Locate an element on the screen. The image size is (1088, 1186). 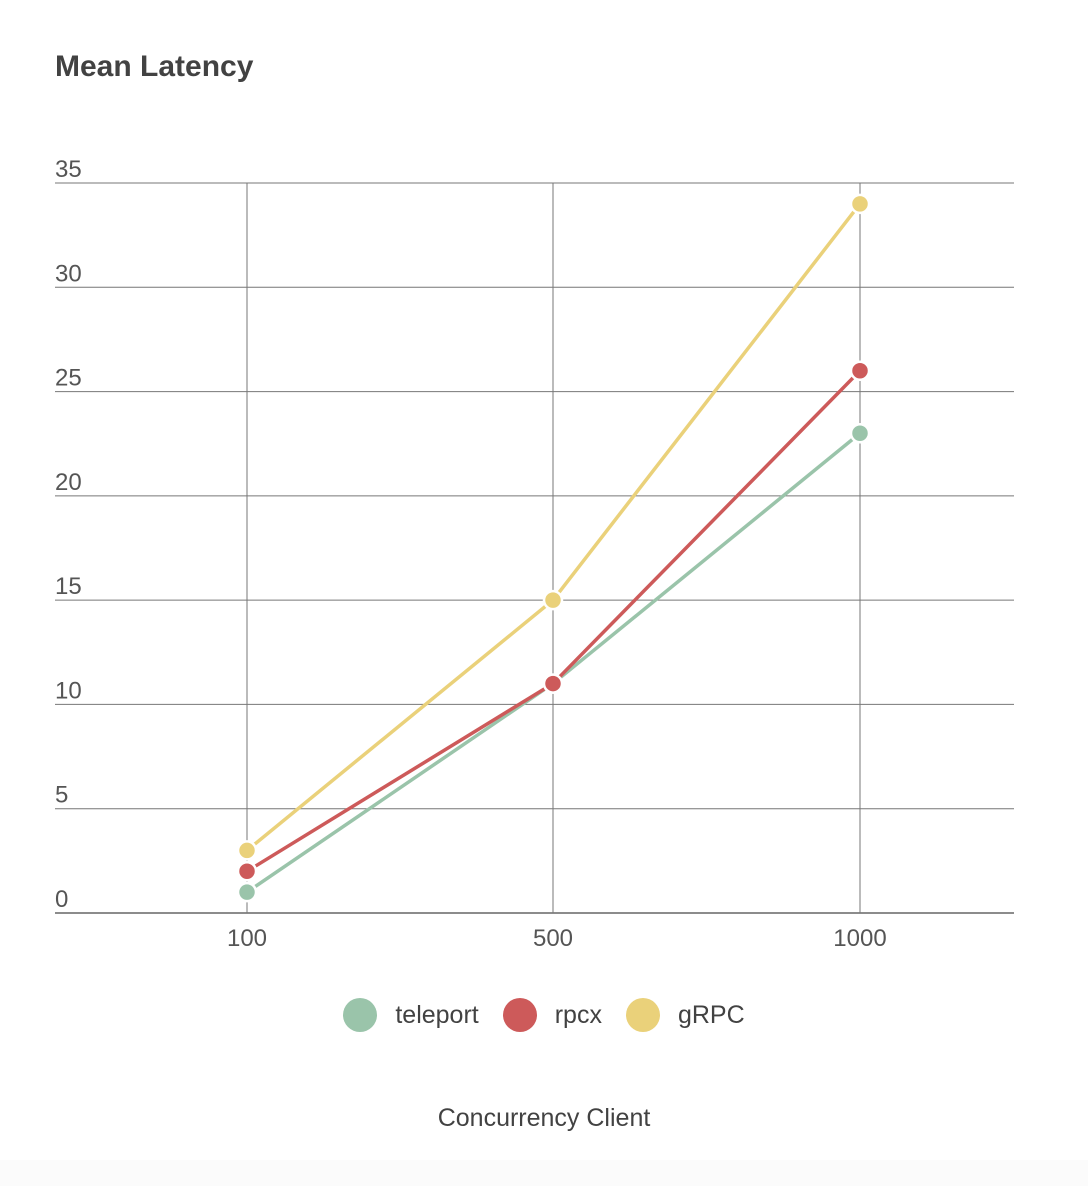
y-tick-label: 35 is located at coordinates (68, 169).